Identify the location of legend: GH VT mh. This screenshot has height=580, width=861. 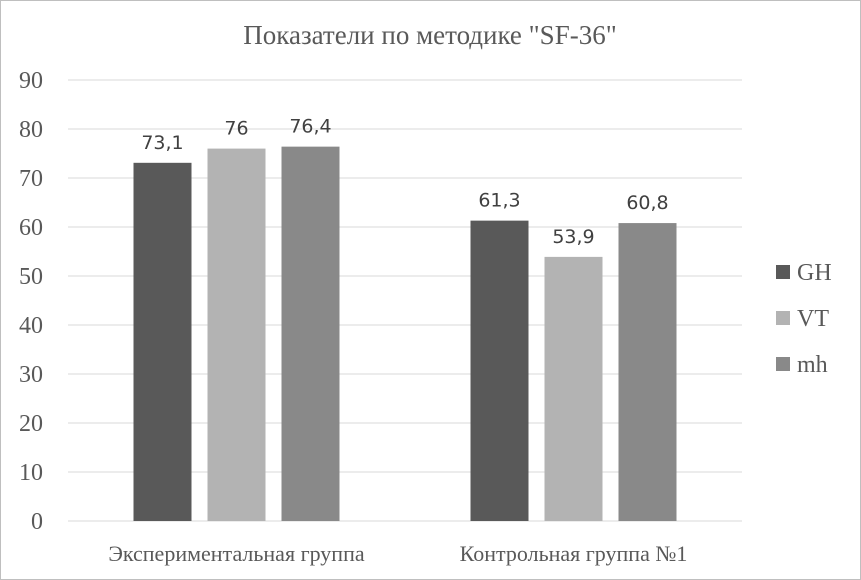
(804, 319).